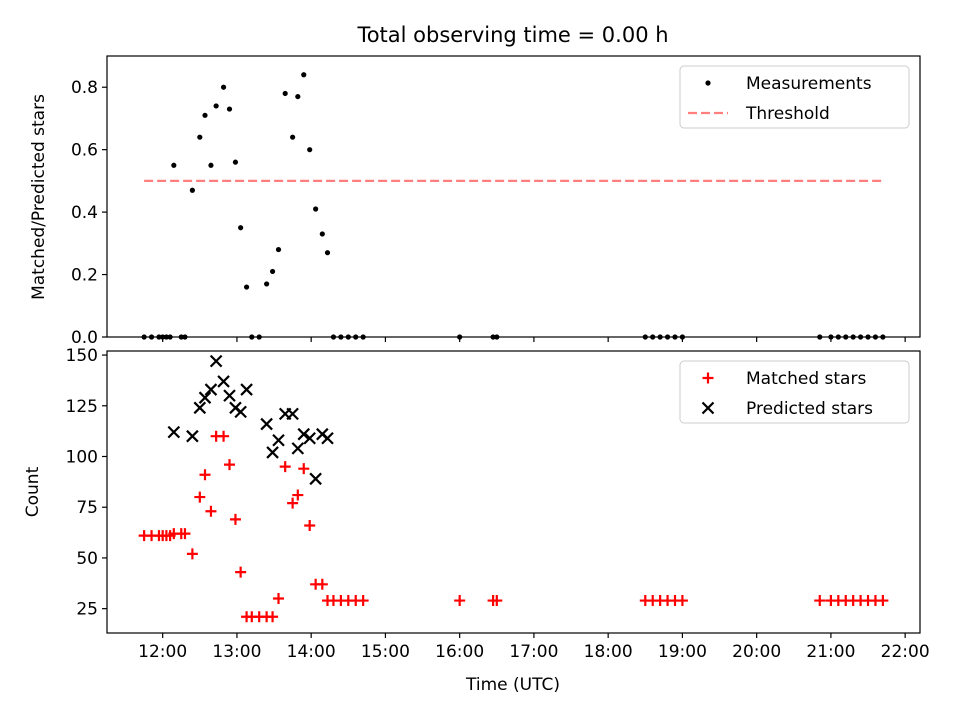 The width and height of the screenshot is (960, 724). Describe the element at coordinates (84, 88) in the screenshot. I see `y-tick-label: 0.8` at that location.